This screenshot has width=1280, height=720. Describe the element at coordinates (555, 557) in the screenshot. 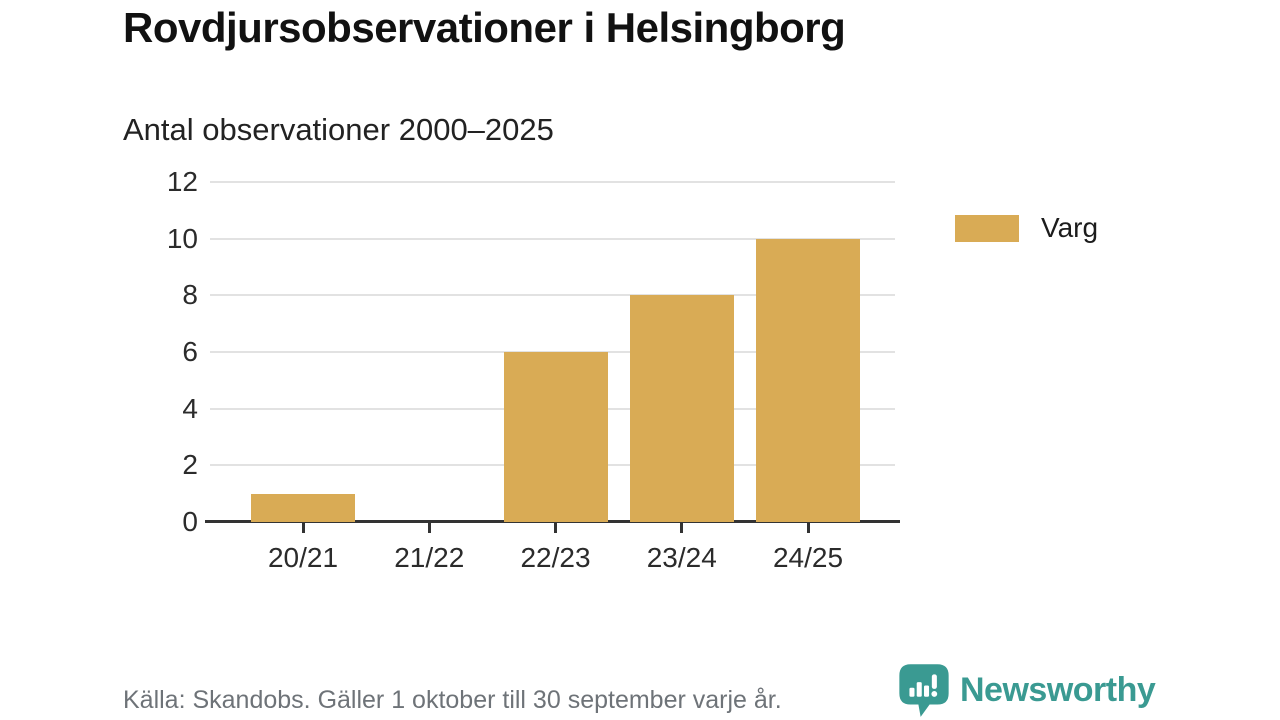

I see `x-tick-label-22-23: 22/23` at that location.